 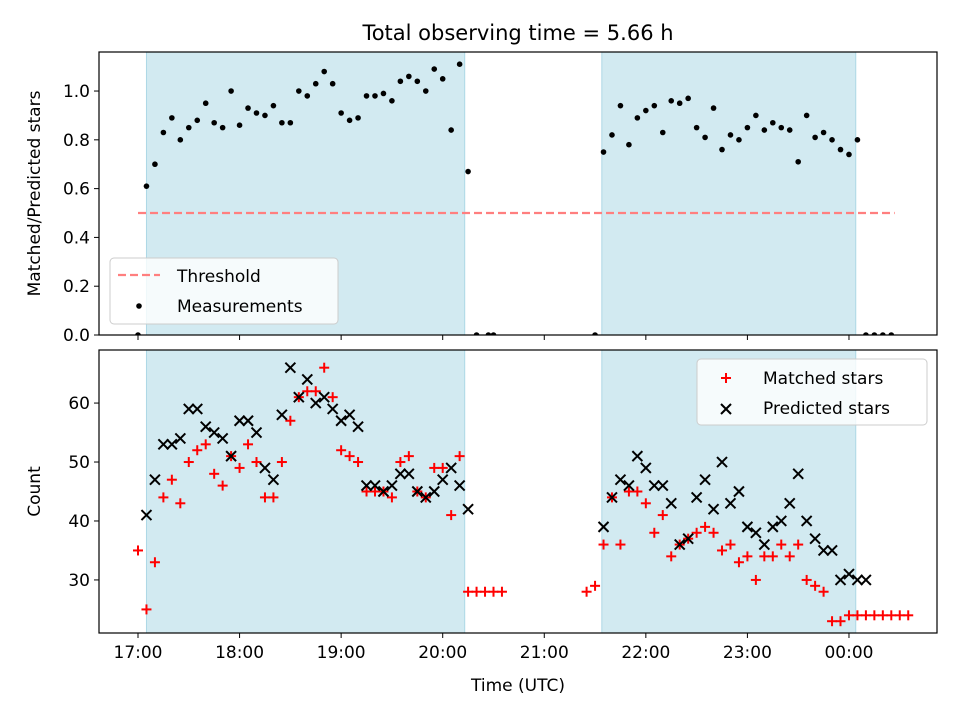 I want to click on x-tick-label: 22:00, so click(x=645, y=653).